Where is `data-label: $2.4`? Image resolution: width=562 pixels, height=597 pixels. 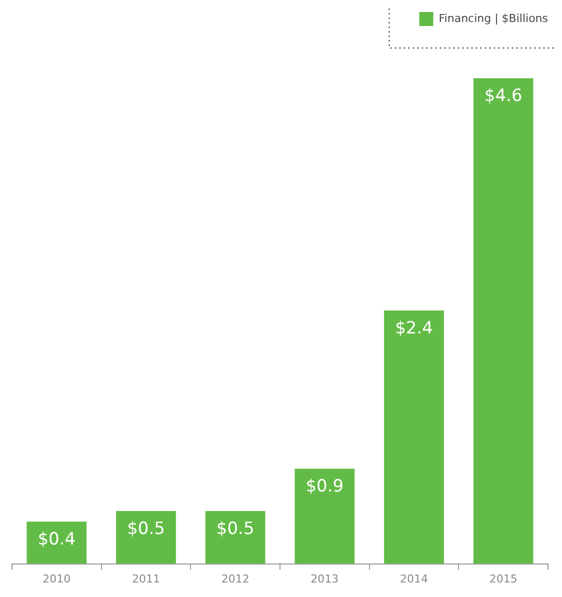 data-label: $2.4 is located at coordinates (414, 328).